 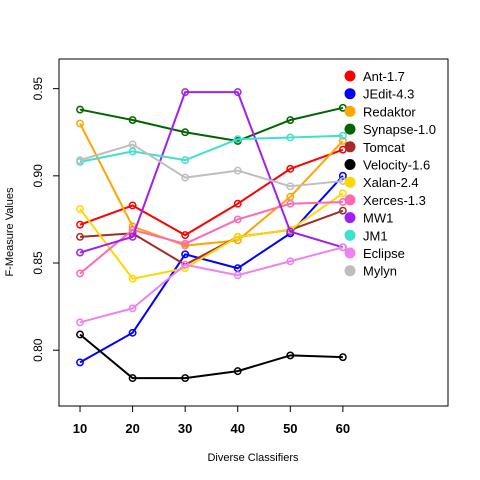 What do you see at coordinates (350, 271) in the screenshot?
I see `legend-swatch-mylyn` at bounding box center [350, 271].